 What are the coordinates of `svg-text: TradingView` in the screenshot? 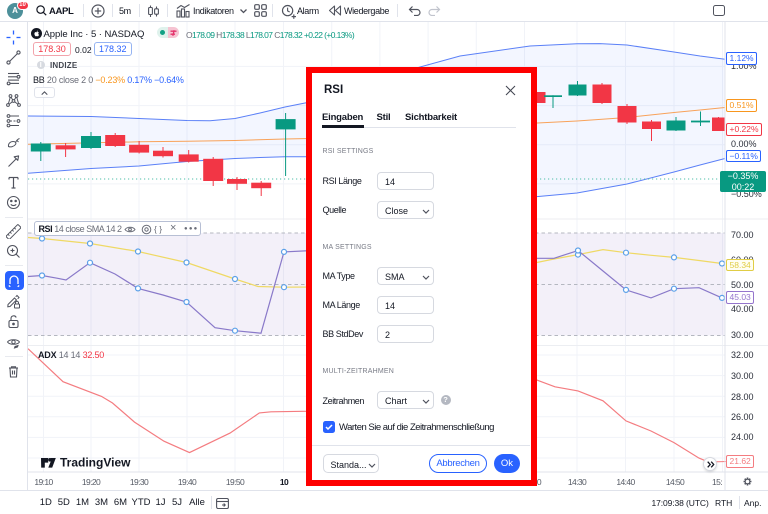 It's located at (95, 463).